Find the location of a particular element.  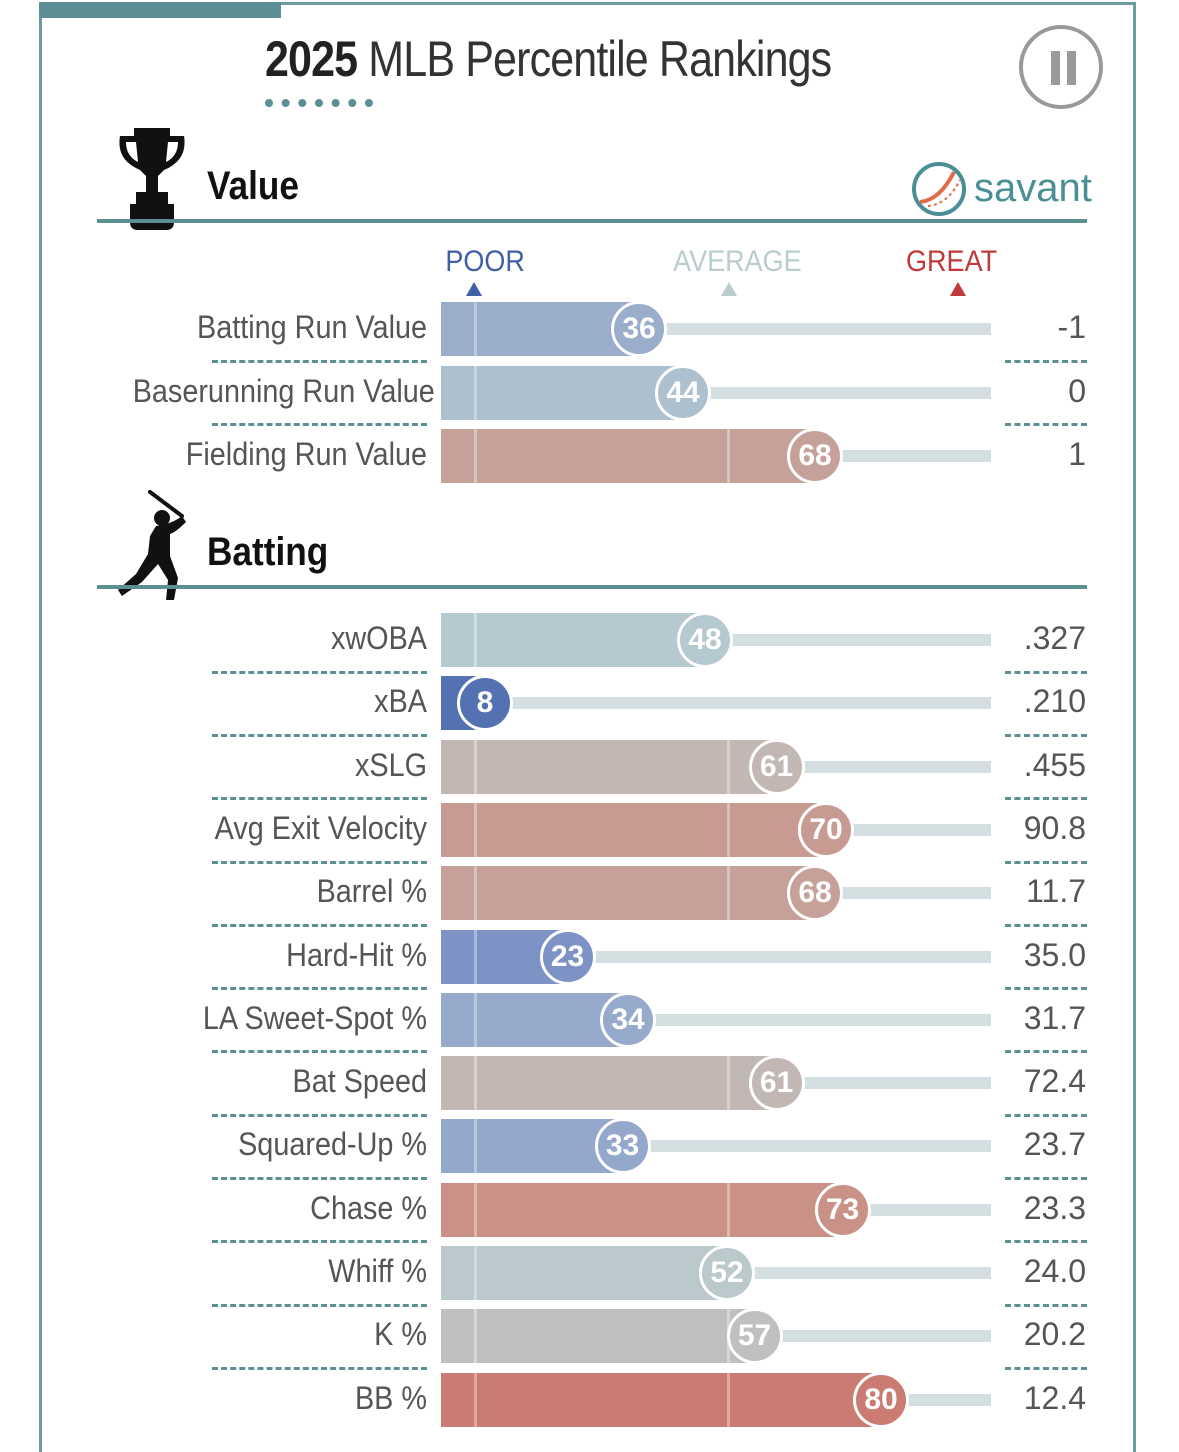

scale-average-label: AVERAGE is located at coordinates (737, 261).